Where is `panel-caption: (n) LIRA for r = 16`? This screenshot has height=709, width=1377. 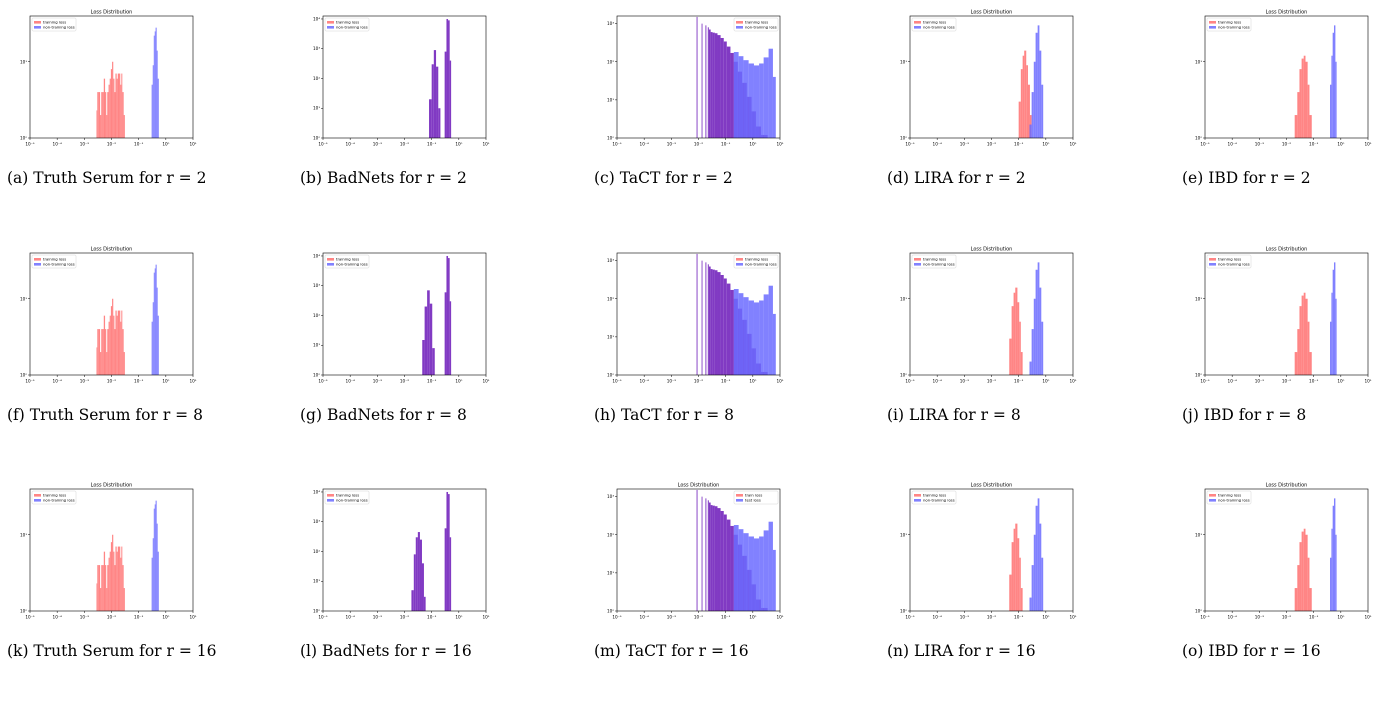
panel-caption: (n) LIRA for r = 16 is located at coordinates (961, 651).